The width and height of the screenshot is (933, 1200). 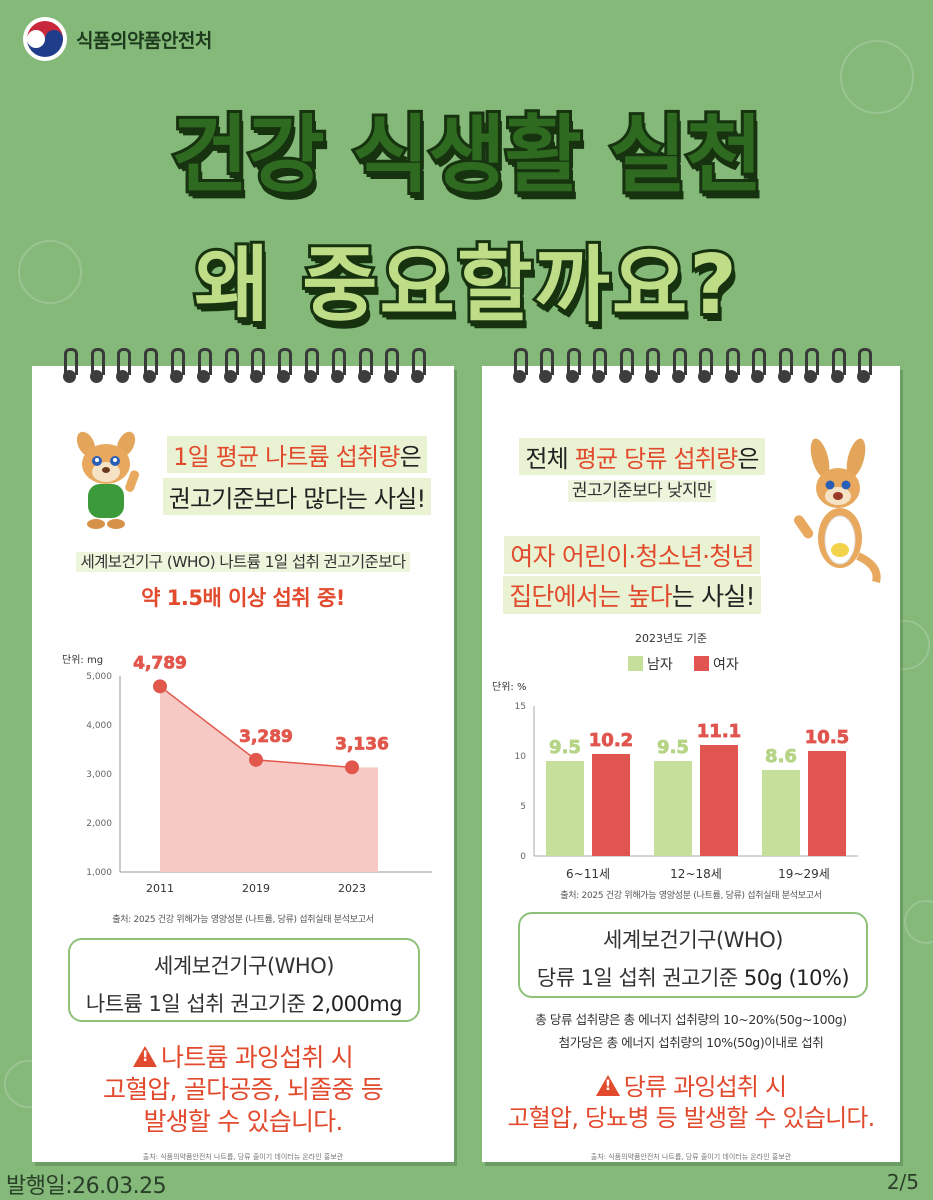 What do you see at coordinates (257, 1057) in the screenshot?
I see `sodium-warning-line1: 나트륨 과잉섭취 시` at bounding box center [257, 1057].